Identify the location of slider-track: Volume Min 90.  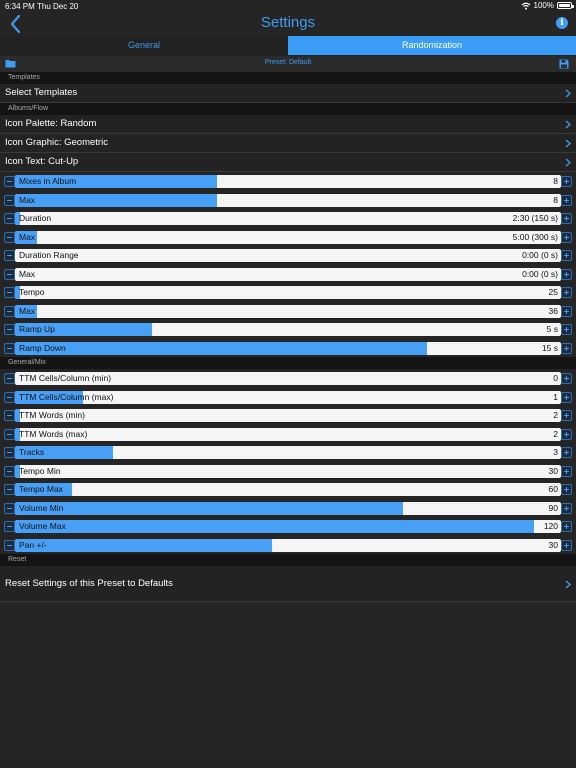
(288, 508).